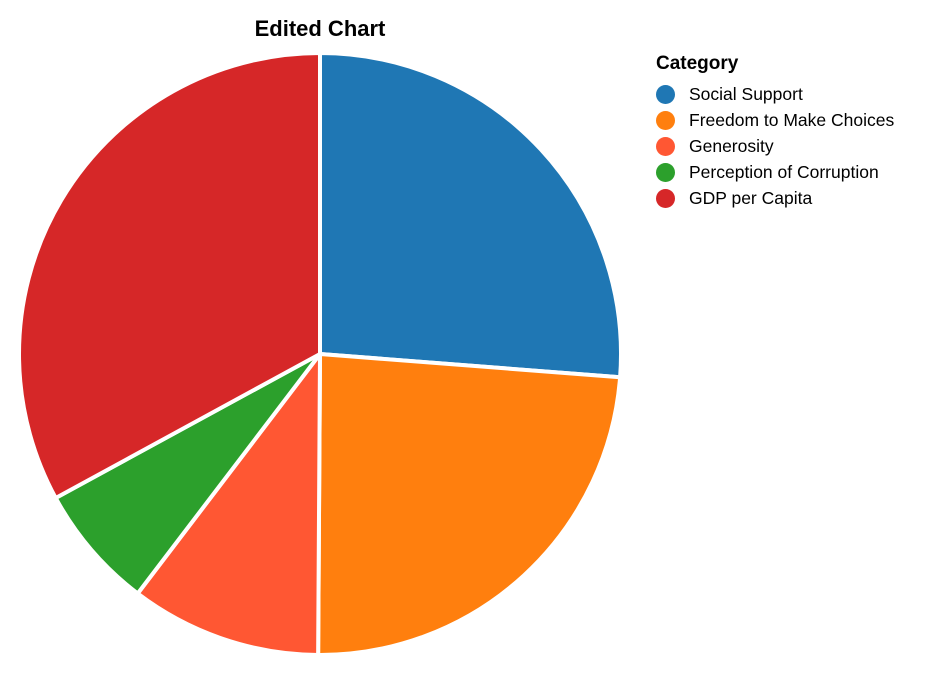 This screenshot has width=944, height=674. I want to click on legend-label: Perception of Corruption, so click(784, 171).